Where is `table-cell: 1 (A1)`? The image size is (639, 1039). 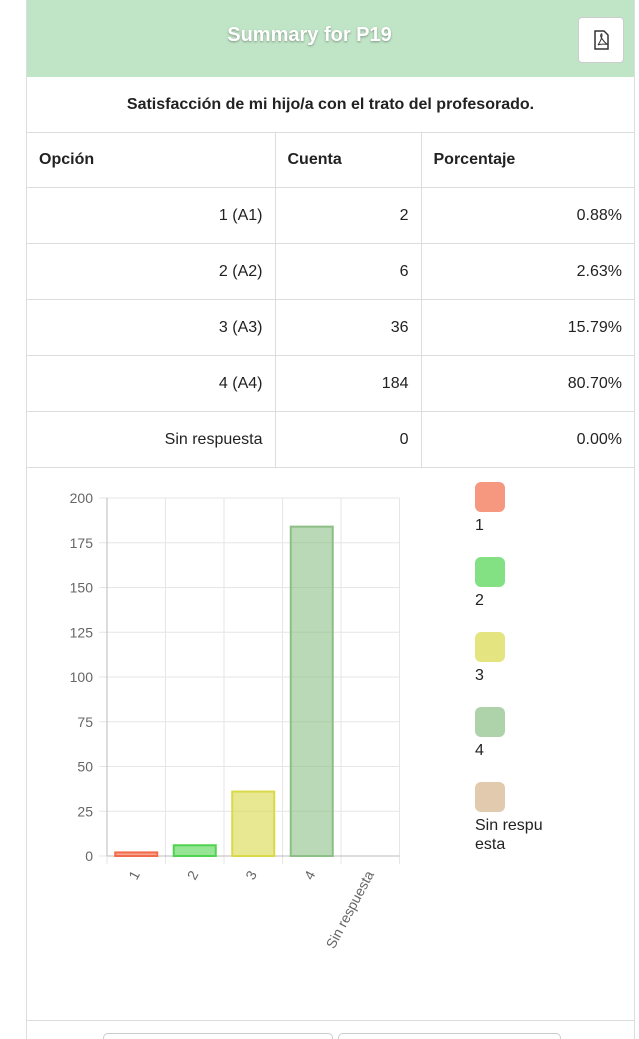
table-cell: 1 (A1) is located at coordinates (151, 215).